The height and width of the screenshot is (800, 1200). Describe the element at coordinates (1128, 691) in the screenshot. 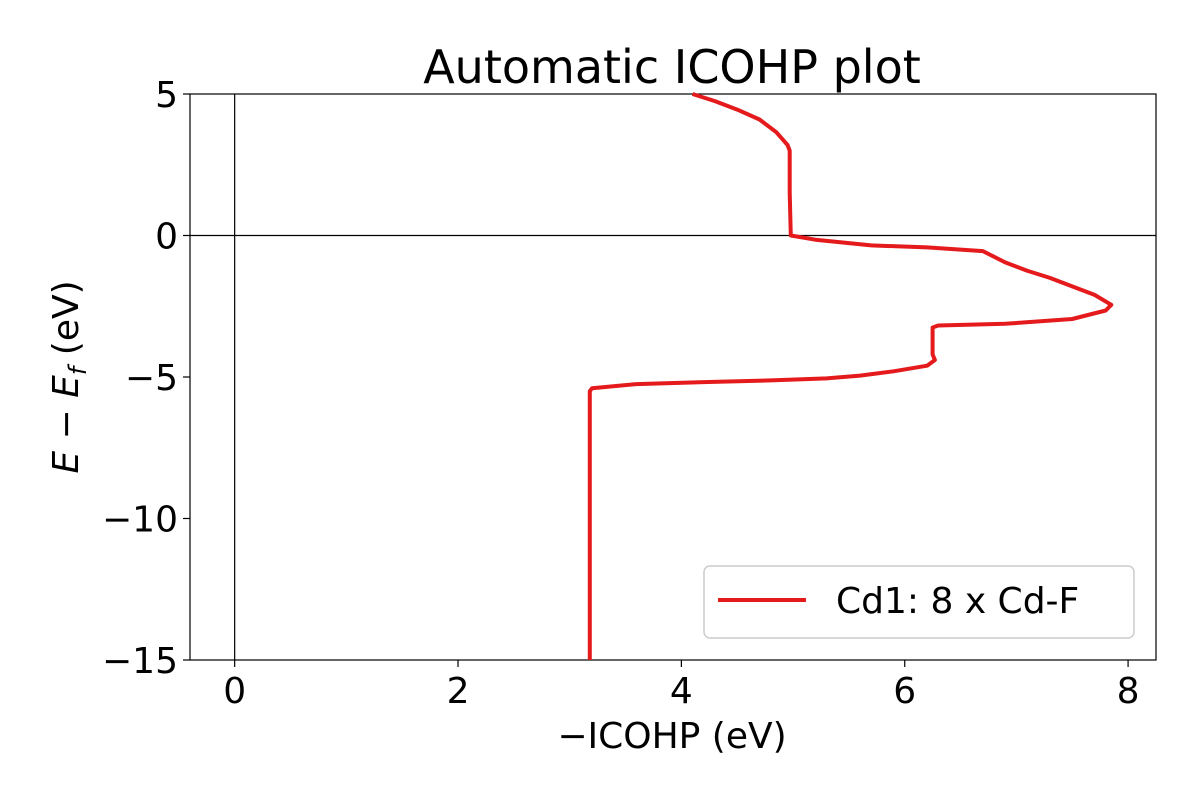

I see `x-tick-label: 8` at that location.